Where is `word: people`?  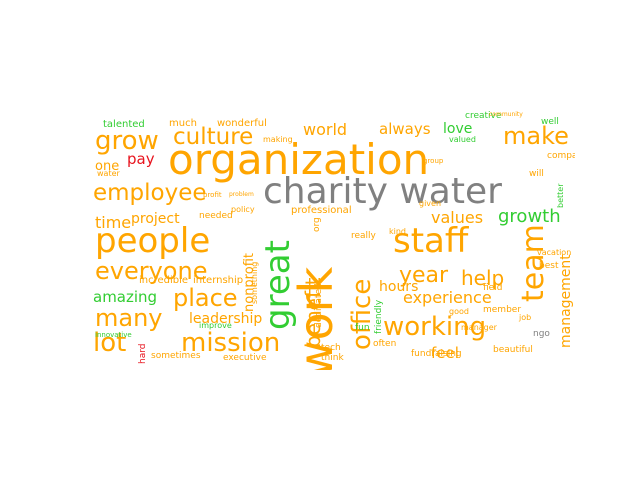 word: people is located at coordinates (153, 241).